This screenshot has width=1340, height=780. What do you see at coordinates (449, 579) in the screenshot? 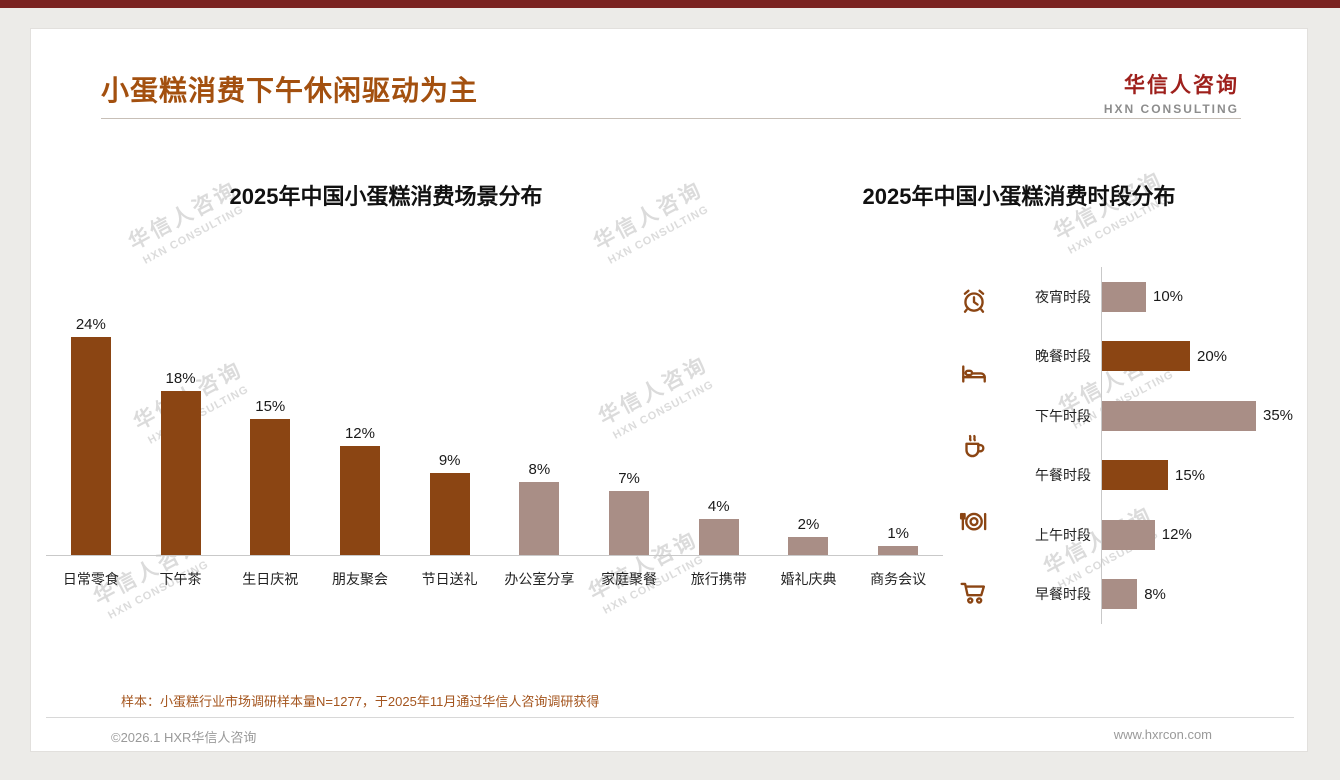
I see `category-label: 节日送礼` at bounding box center [449, 579].